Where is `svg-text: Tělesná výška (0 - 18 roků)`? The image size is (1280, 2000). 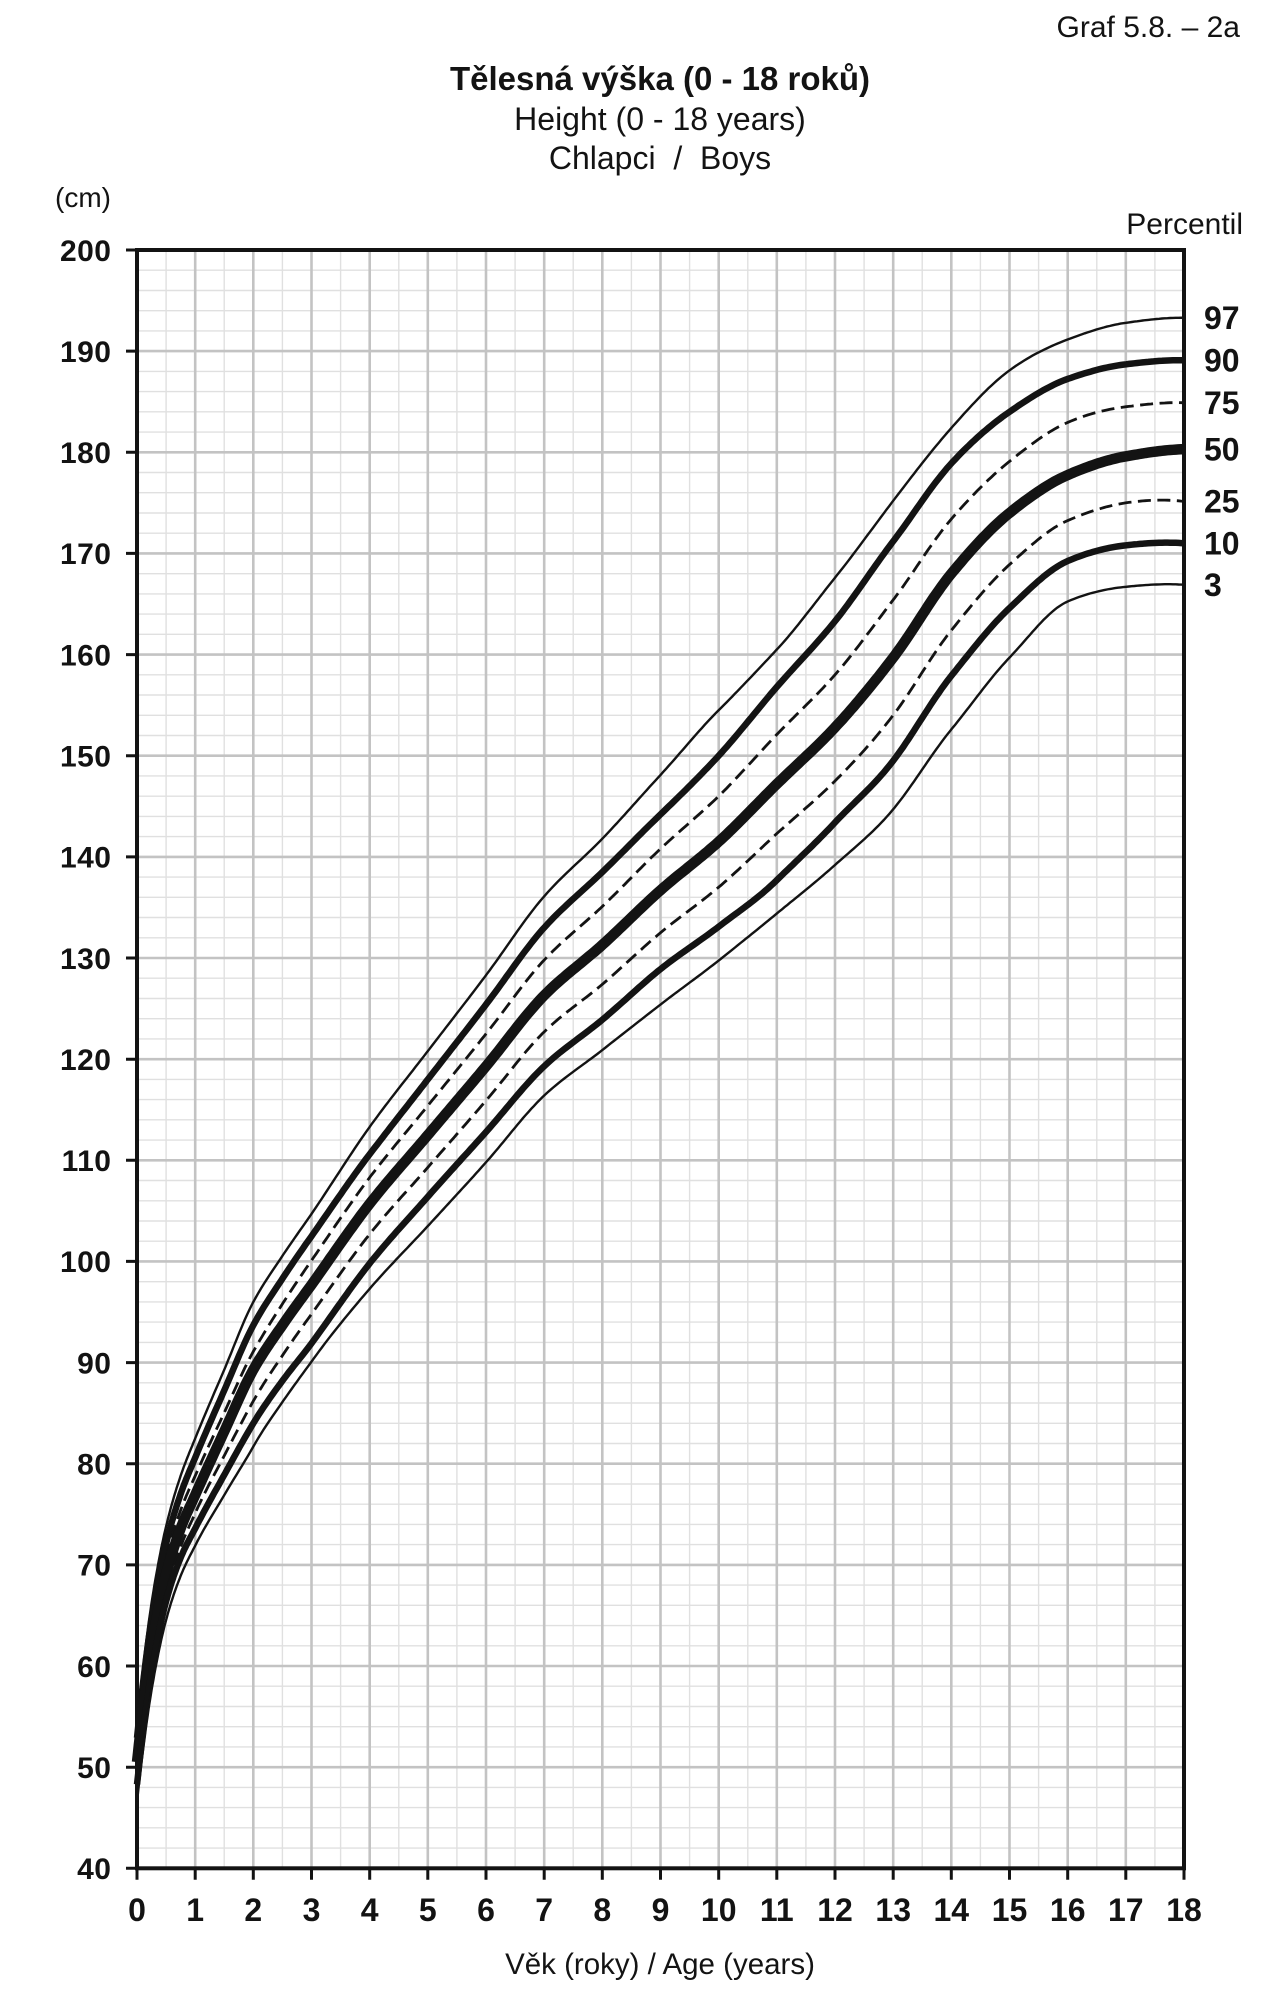 svg-text: Tělesná výška (0 - 18 roků) is located at coordinates (660, 78).